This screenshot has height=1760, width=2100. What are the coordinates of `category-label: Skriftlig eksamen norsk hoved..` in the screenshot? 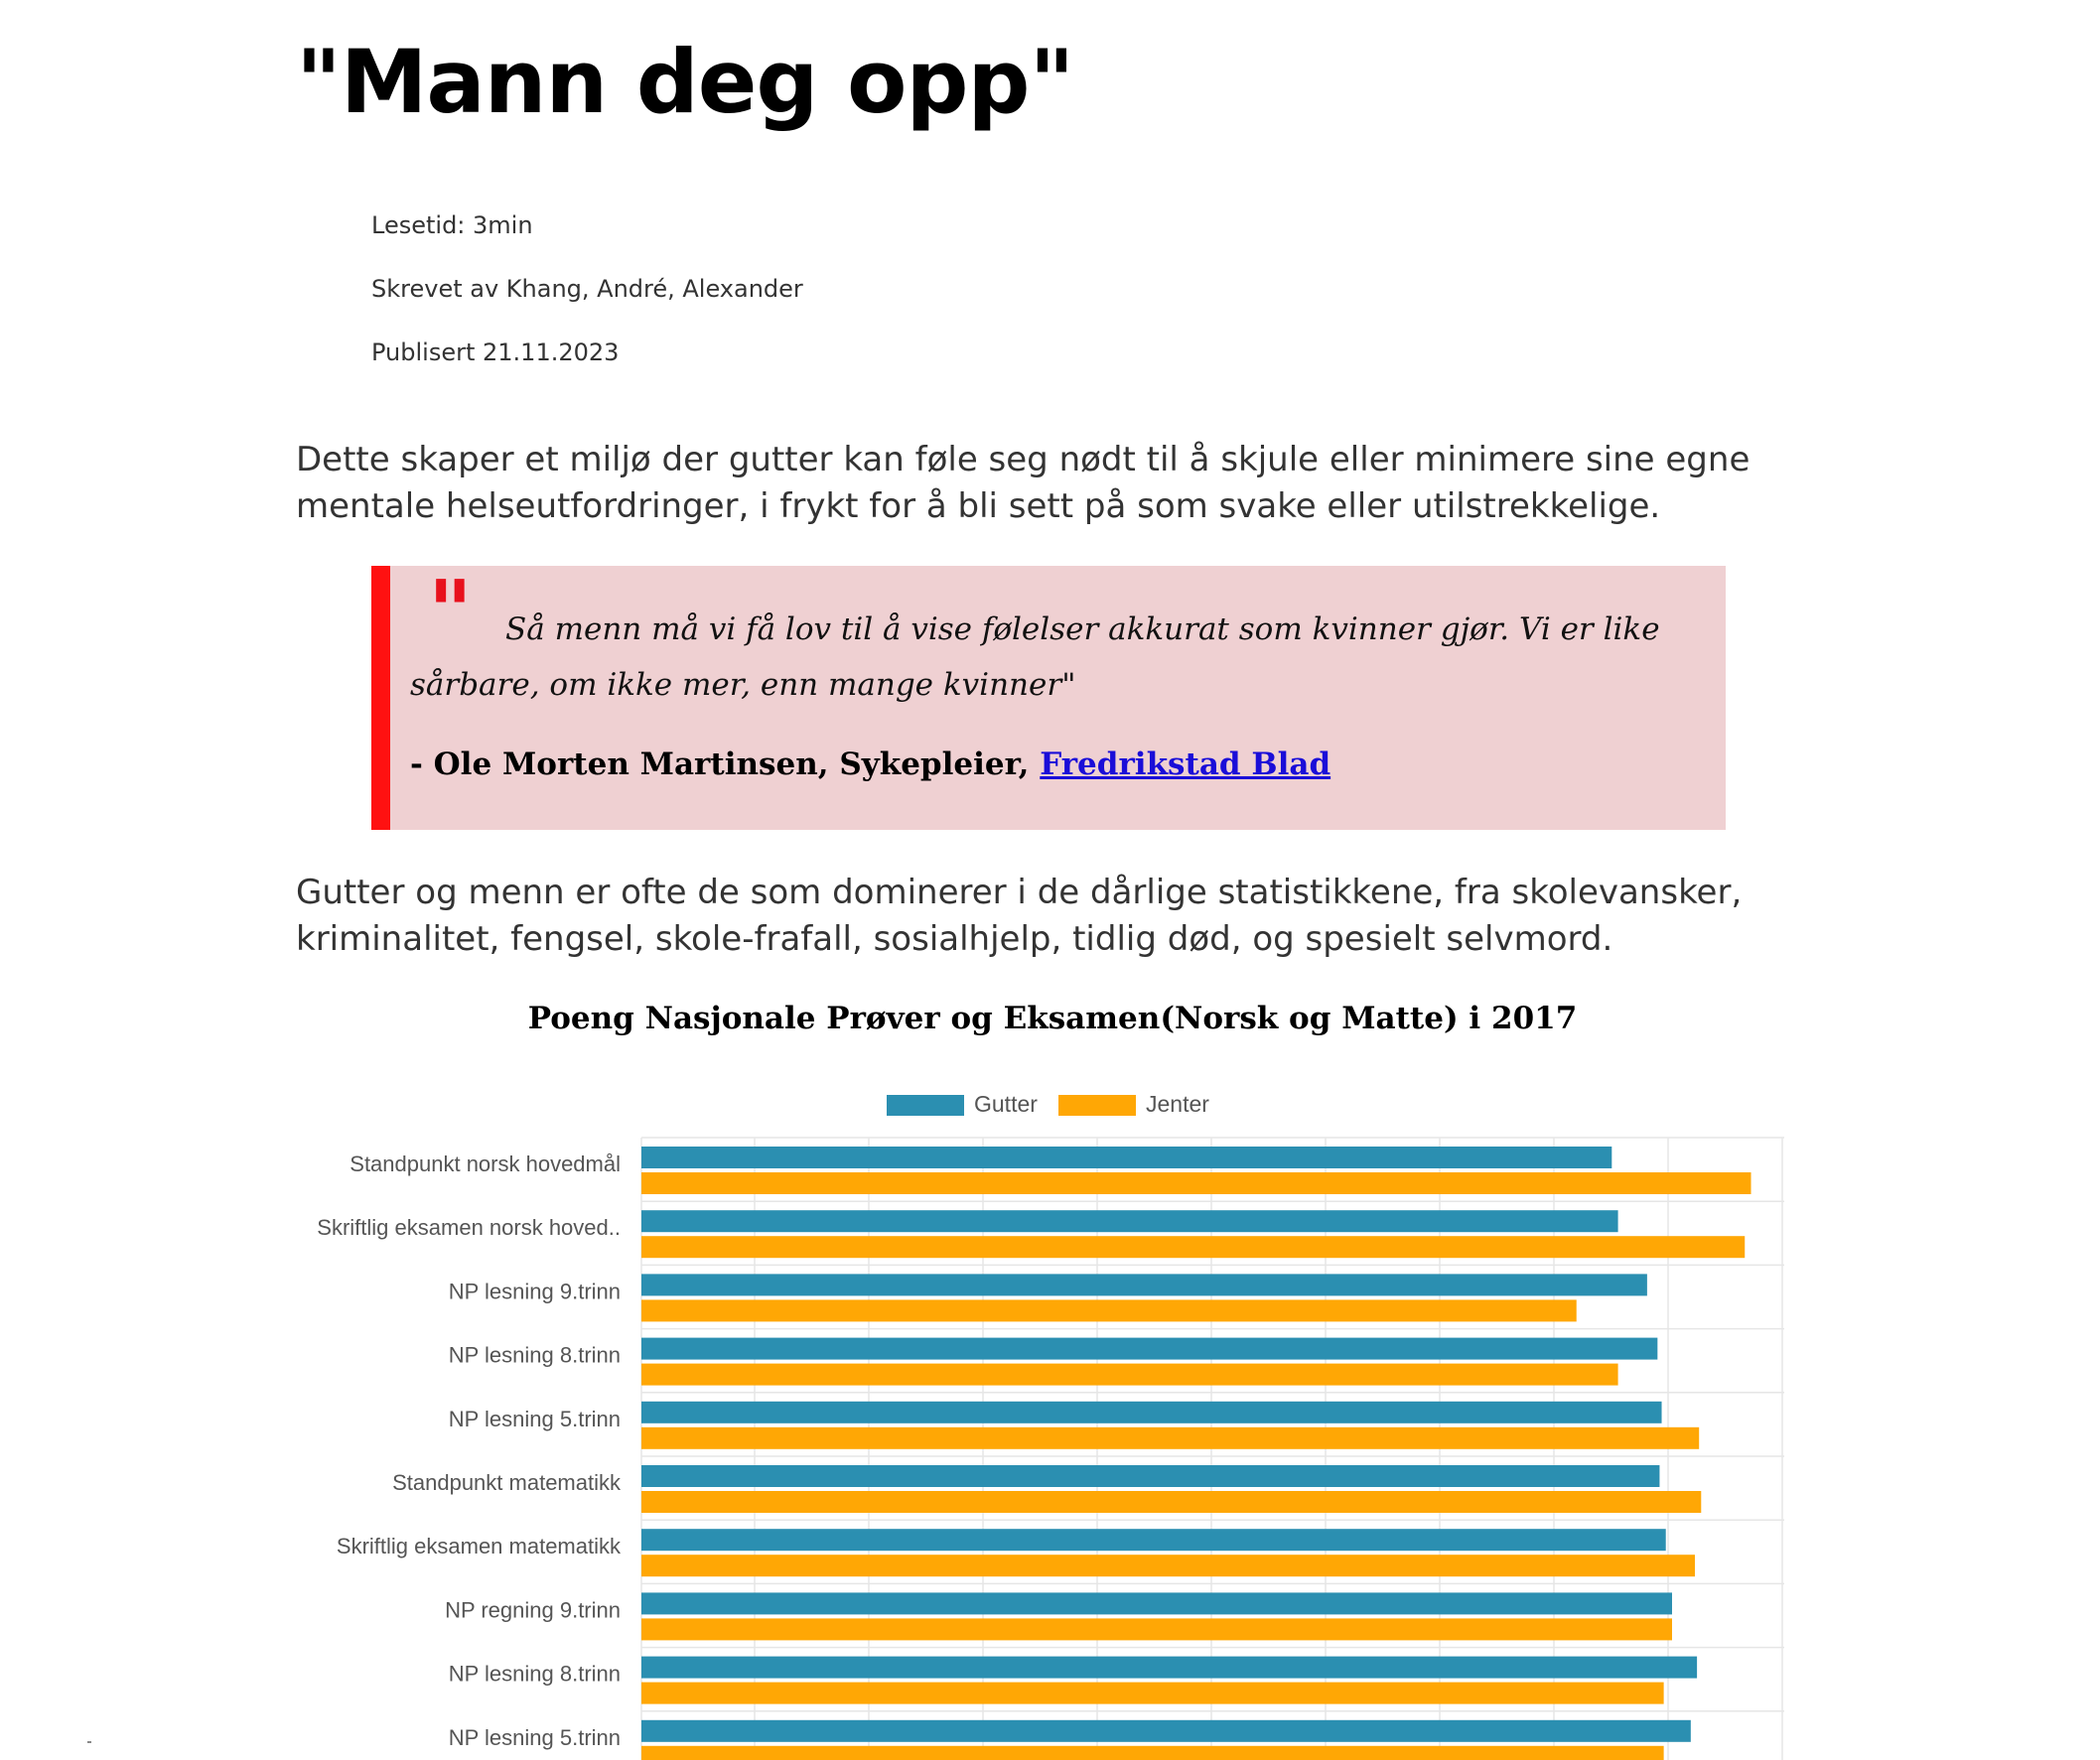 It's located at (469, 1227).